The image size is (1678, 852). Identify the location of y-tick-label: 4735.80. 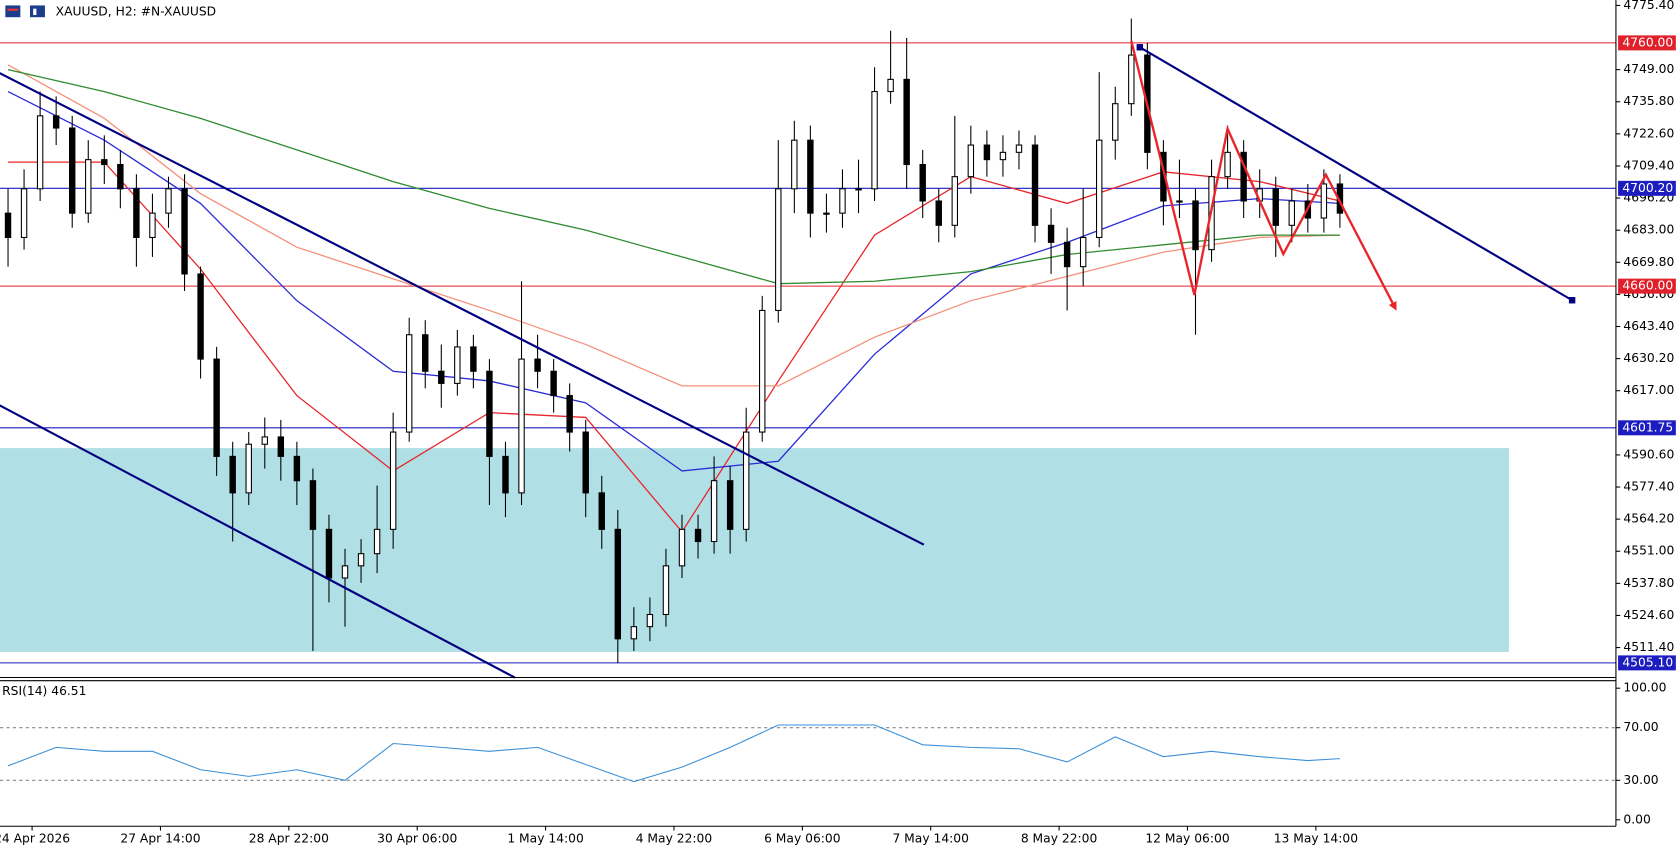
(1648, 101).